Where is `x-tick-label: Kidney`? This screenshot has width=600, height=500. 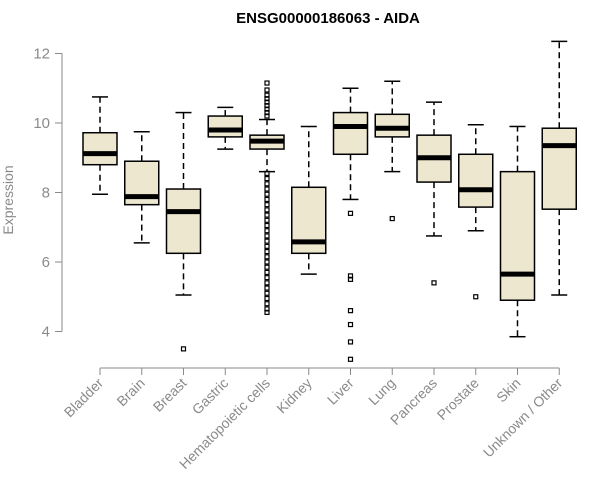 x-tick-label: Kidney is located at coordinates (294, 396).